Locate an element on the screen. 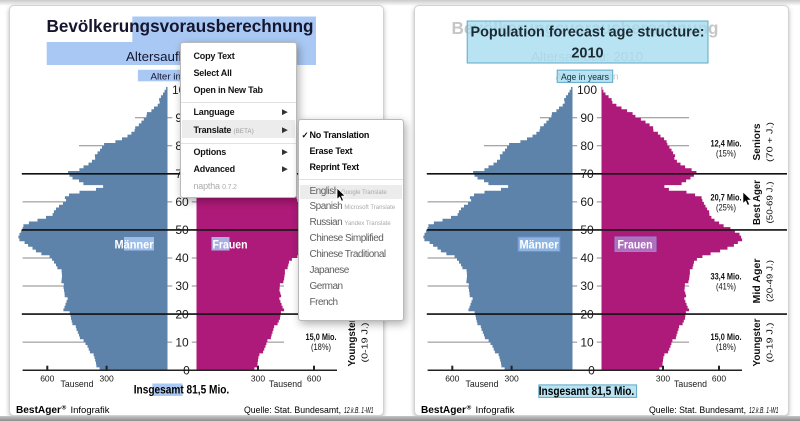  svg-text: 12,4 Mio. is located at coordinates (726, 144).